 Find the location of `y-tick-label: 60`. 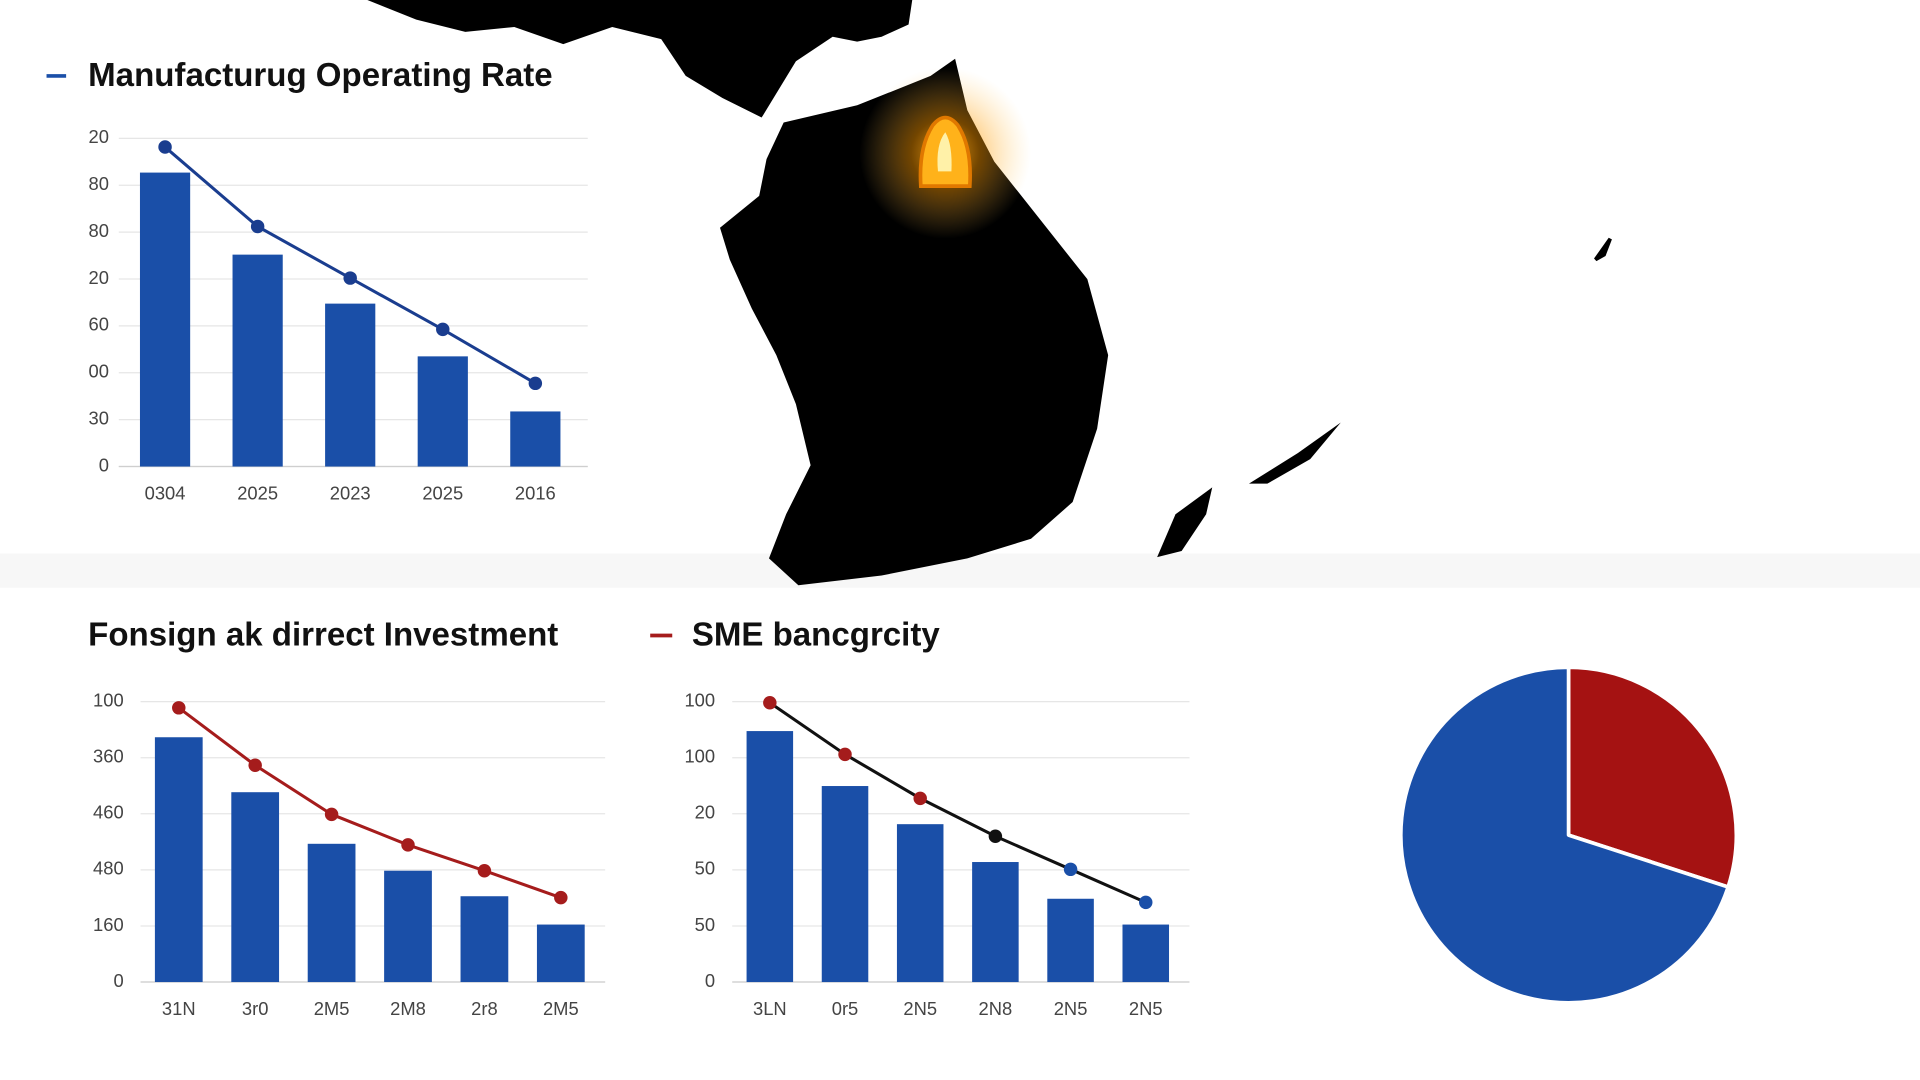

y-tick-label: 60 is located at coordinates (99, 324).